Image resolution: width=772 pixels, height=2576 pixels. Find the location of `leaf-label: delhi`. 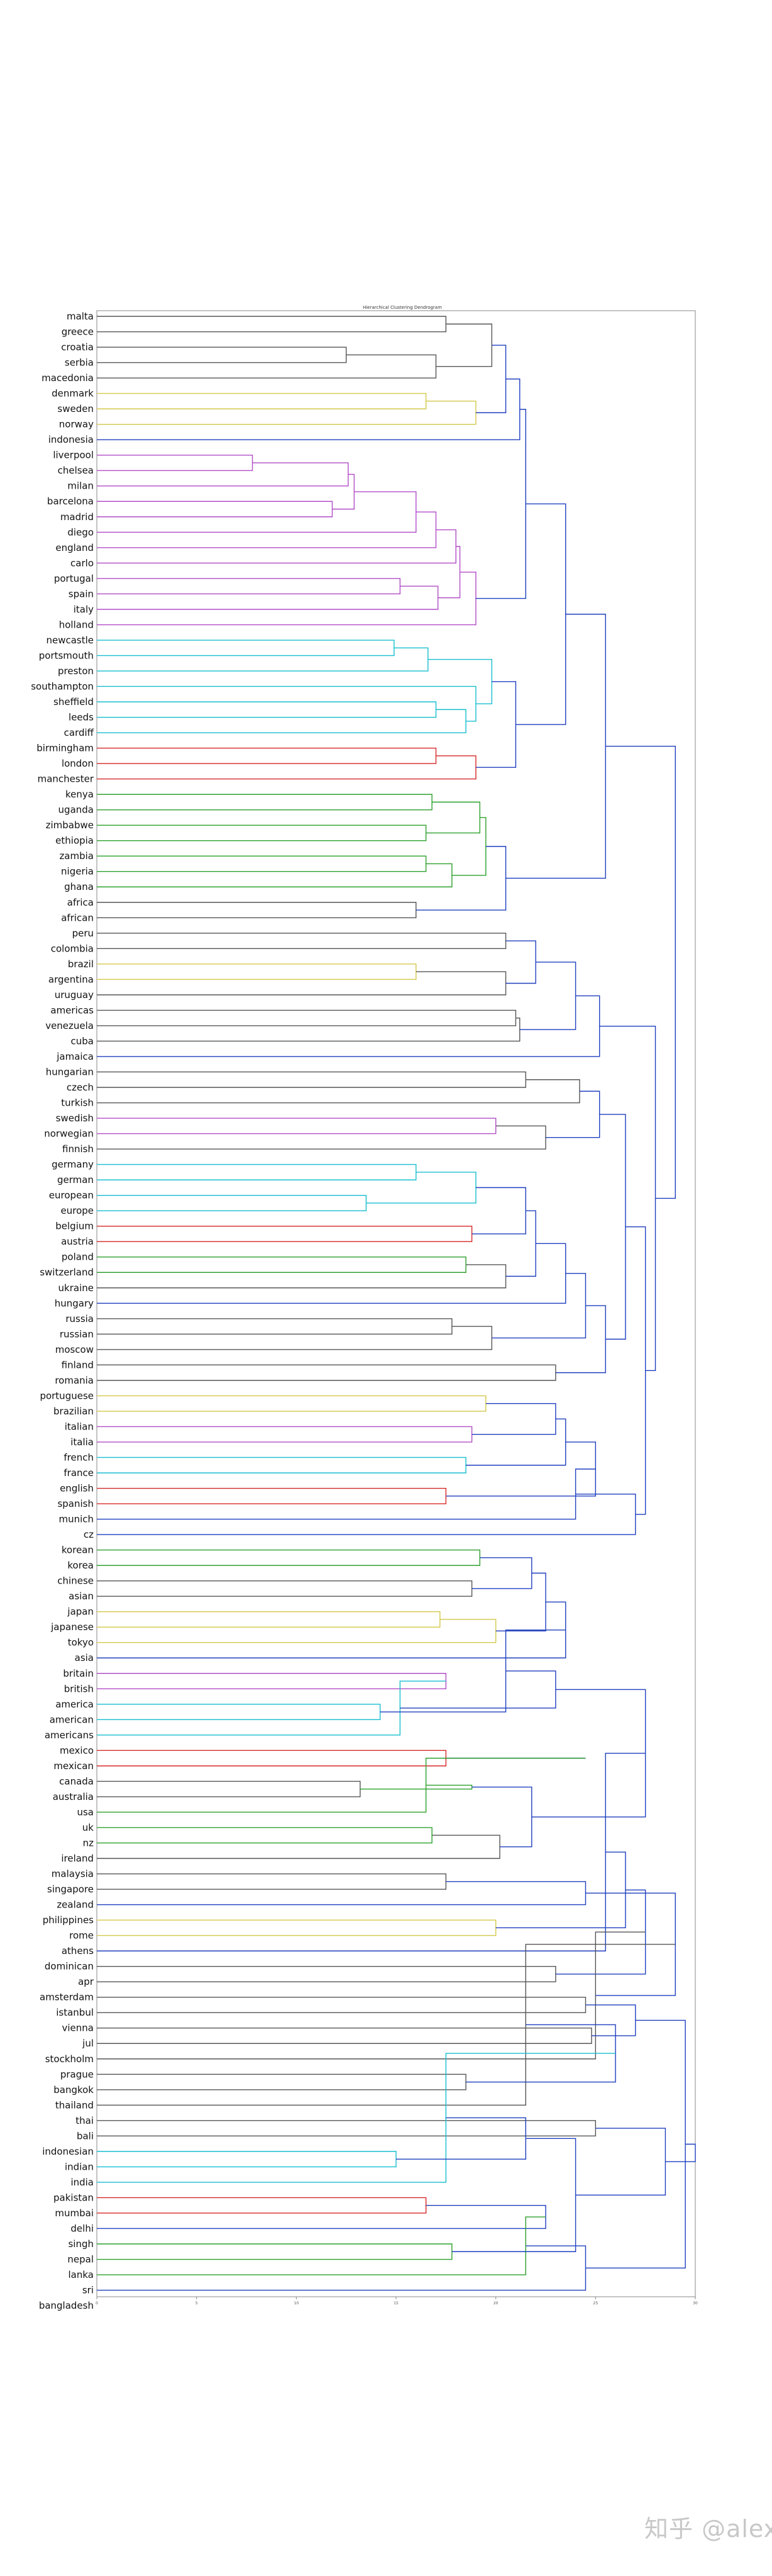

leaf-label: delhi is located at coordinates (82, 2228).